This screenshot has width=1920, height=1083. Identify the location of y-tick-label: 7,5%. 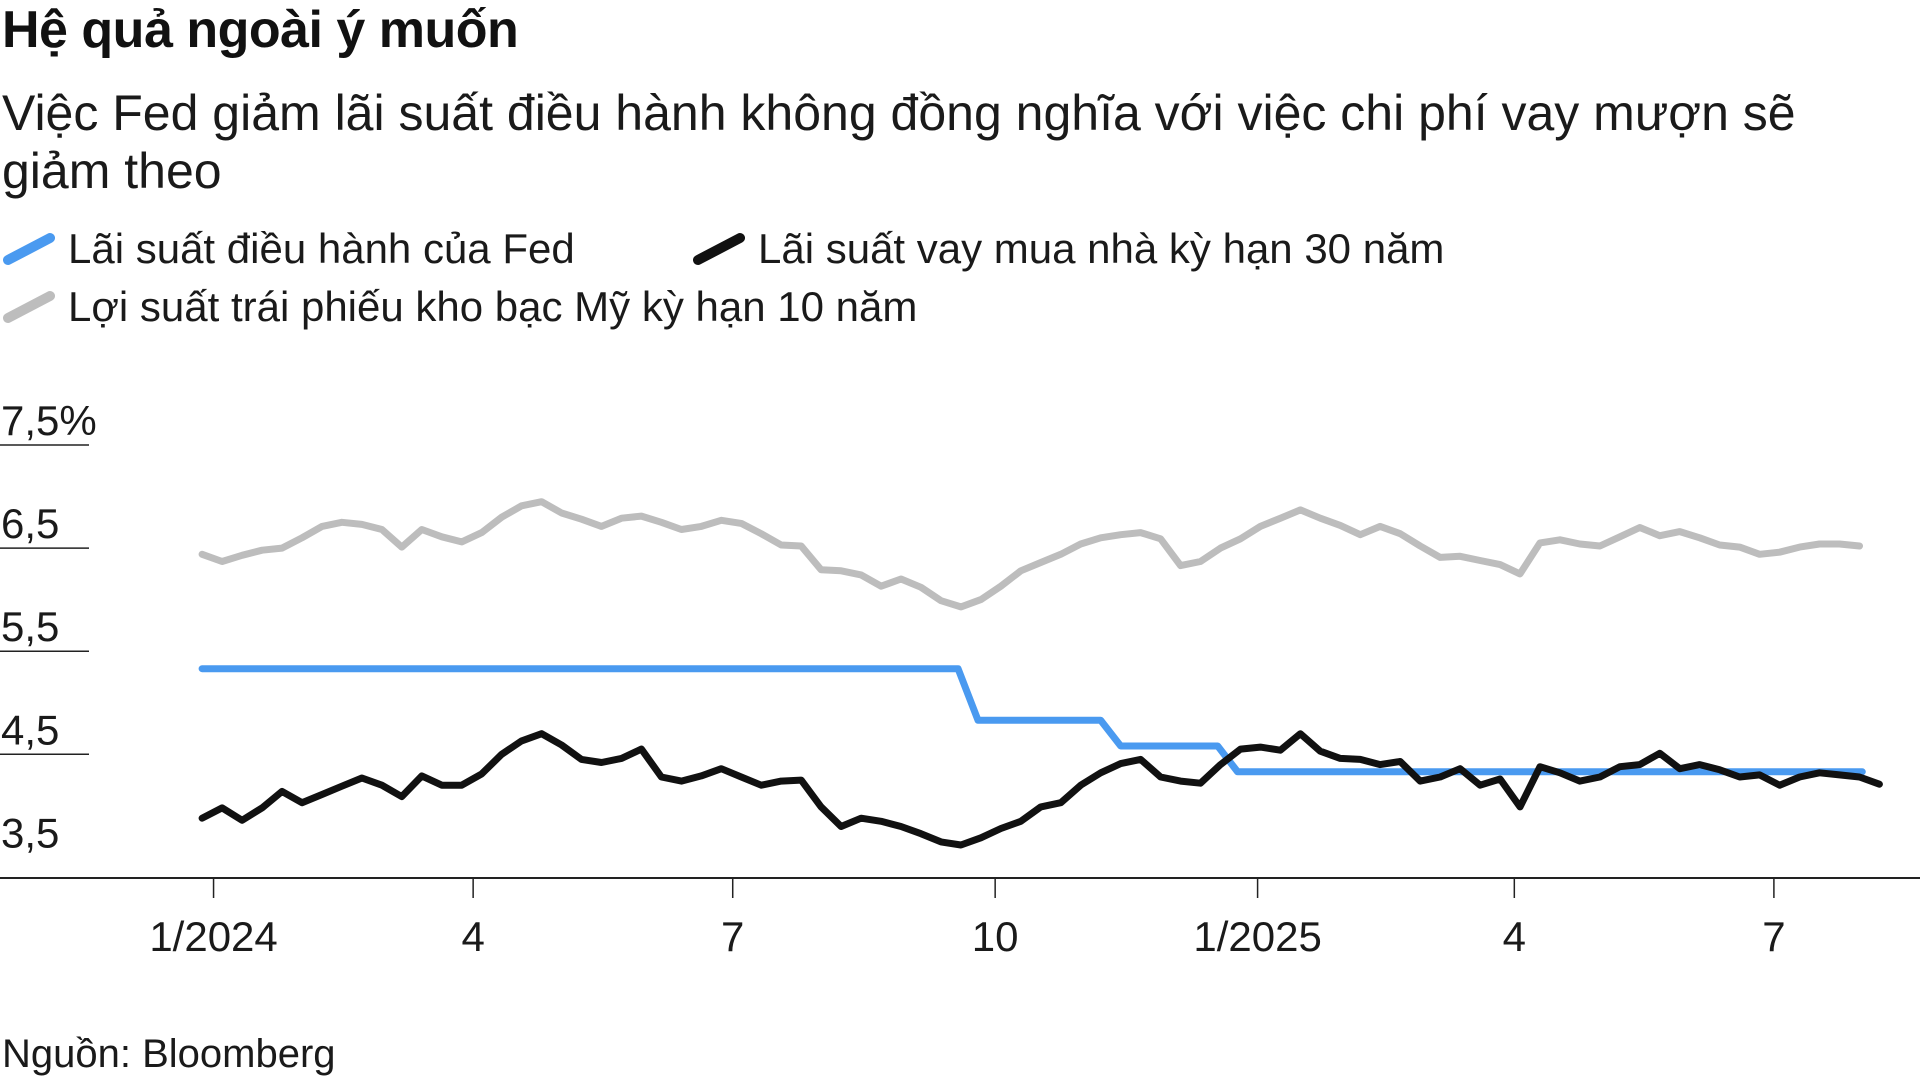
(49, 420).